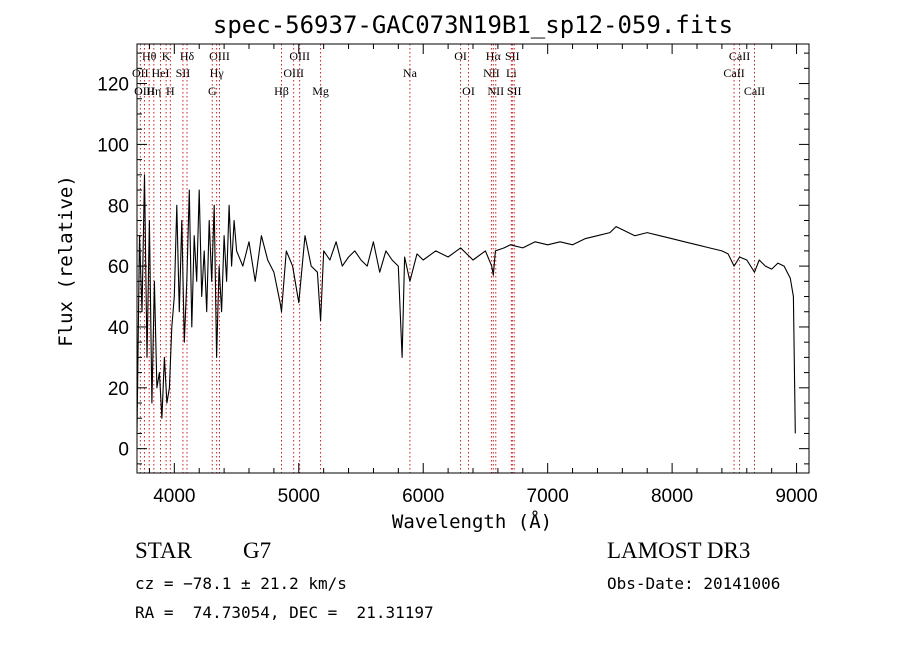 The image size is (900, 649). What do you see at coordinates (299, 496) in the screenshot?
I see `x-tick-label: 5000` at bounding box center [299, 496].